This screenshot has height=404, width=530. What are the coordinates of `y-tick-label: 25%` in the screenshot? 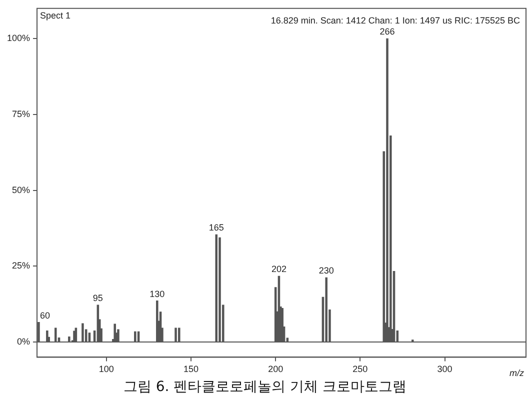 It's located at (21, 265).